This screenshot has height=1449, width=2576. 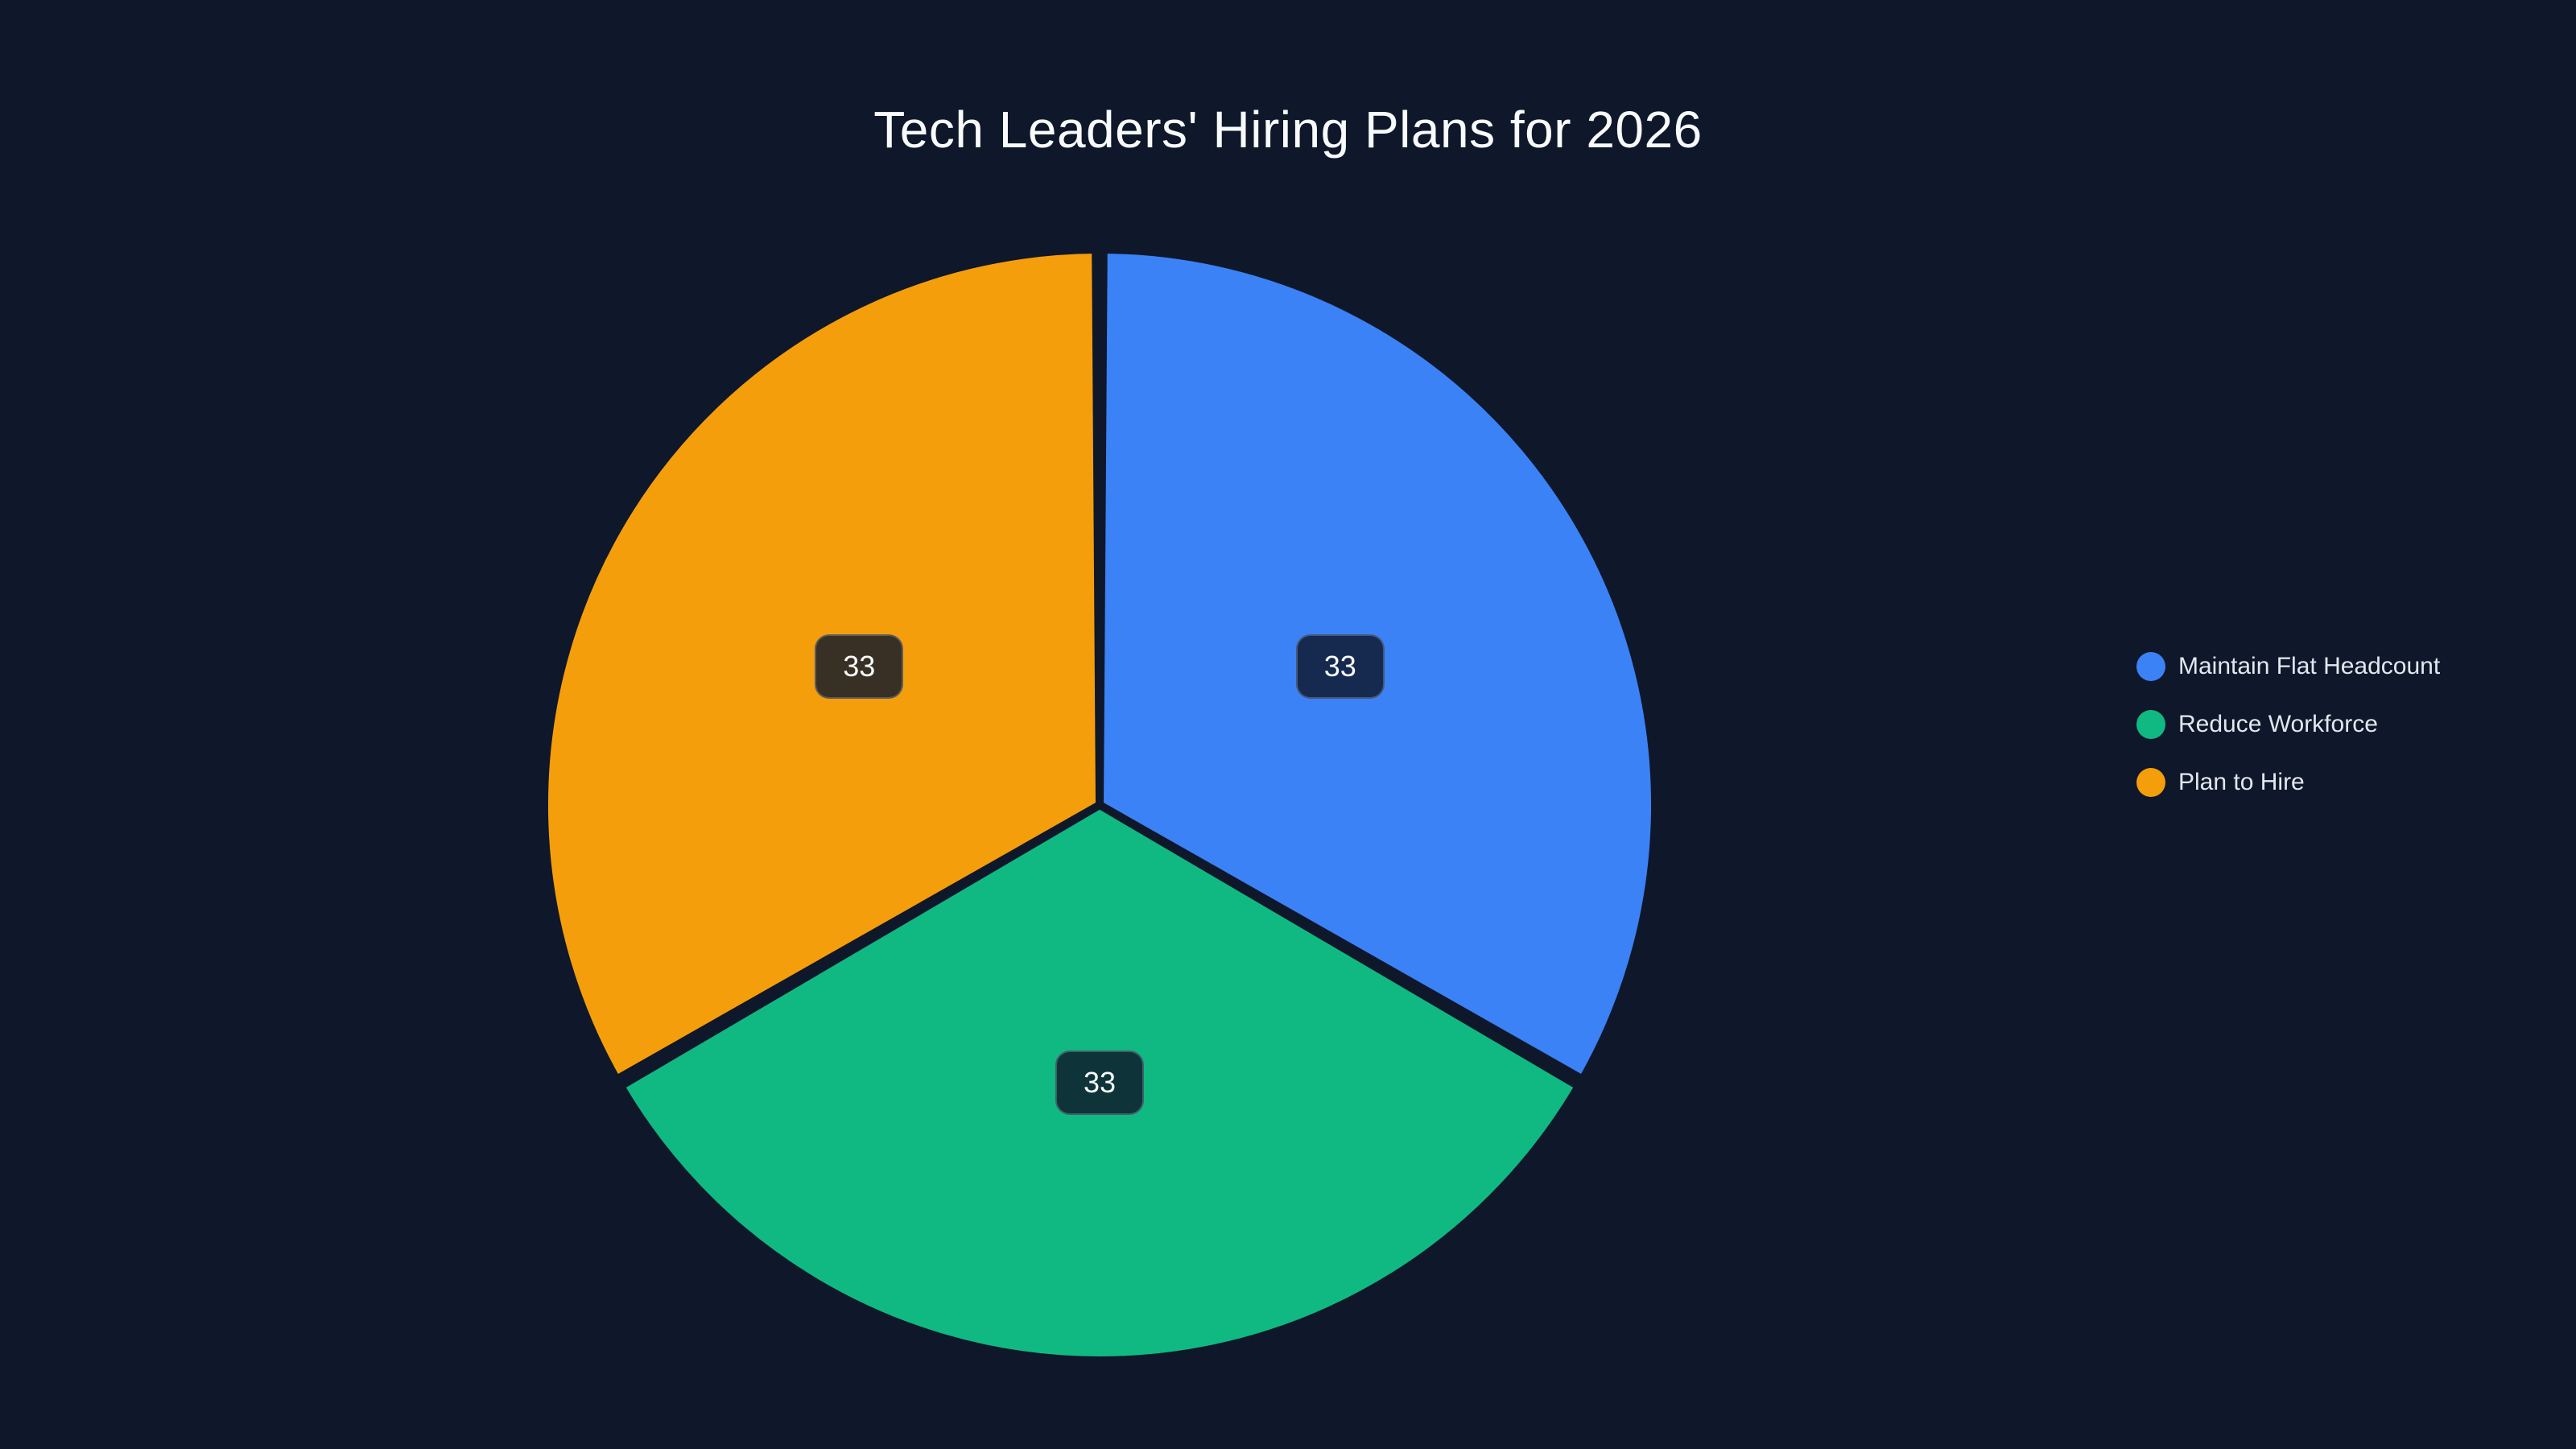 What do you see at coordinates (2309, 666) in the screenshot?
I see `legend-item-label: Maintain Flat Headcount` at bounding box center [2309, 666].